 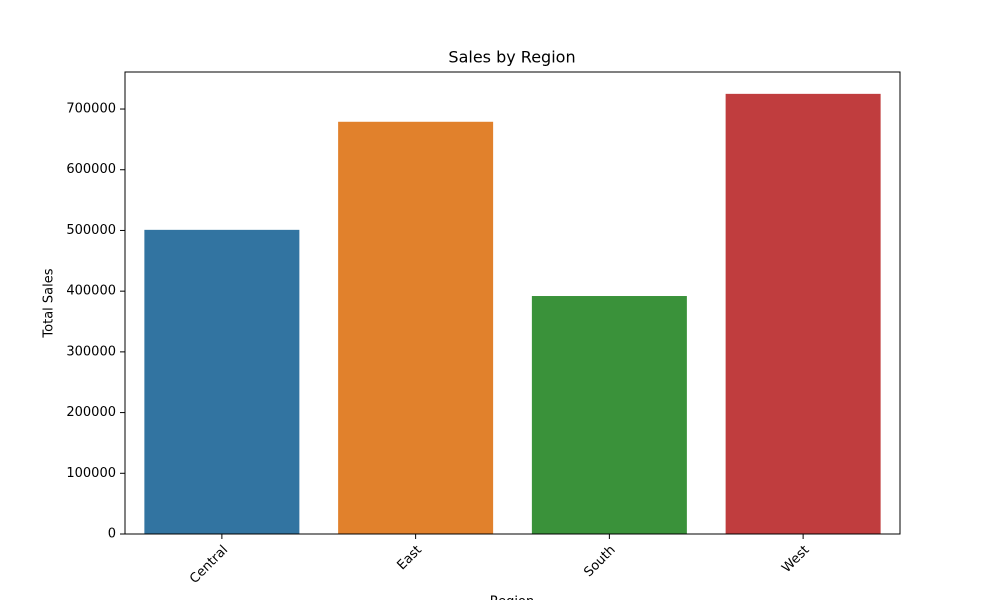 What do you see at coordinates (511, 57) in the screenshot?
I see `chart-title: Sales by Region` at bounding box center [511, 57].